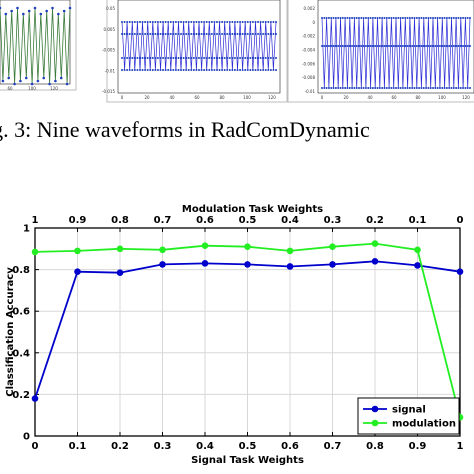  I want to click on top-x-tick-label: 0.6, so click(205, 220).